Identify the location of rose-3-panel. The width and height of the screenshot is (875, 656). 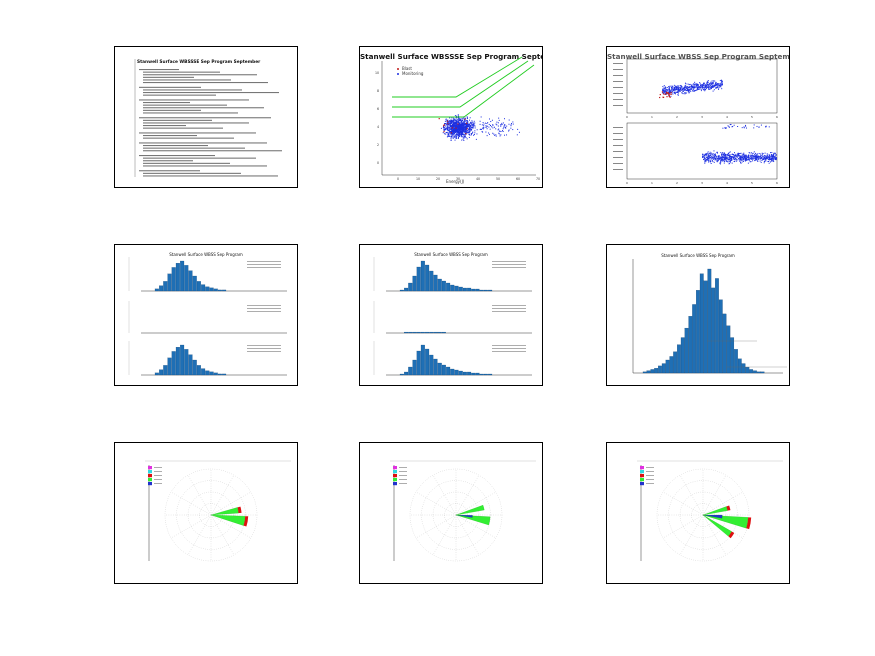
(698, 513).